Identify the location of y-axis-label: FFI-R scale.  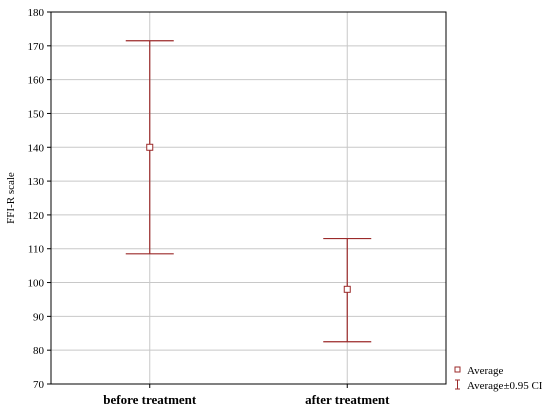
(11, 198).